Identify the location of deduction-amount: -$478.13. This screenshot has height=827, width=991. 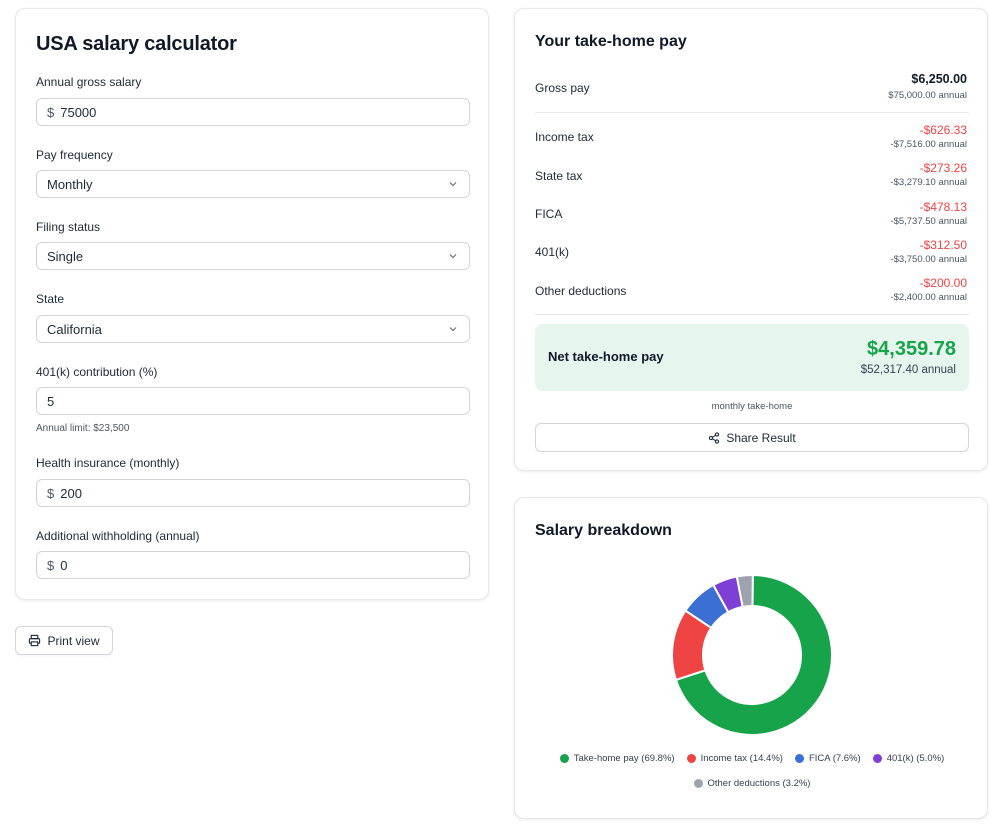
(943, 207).